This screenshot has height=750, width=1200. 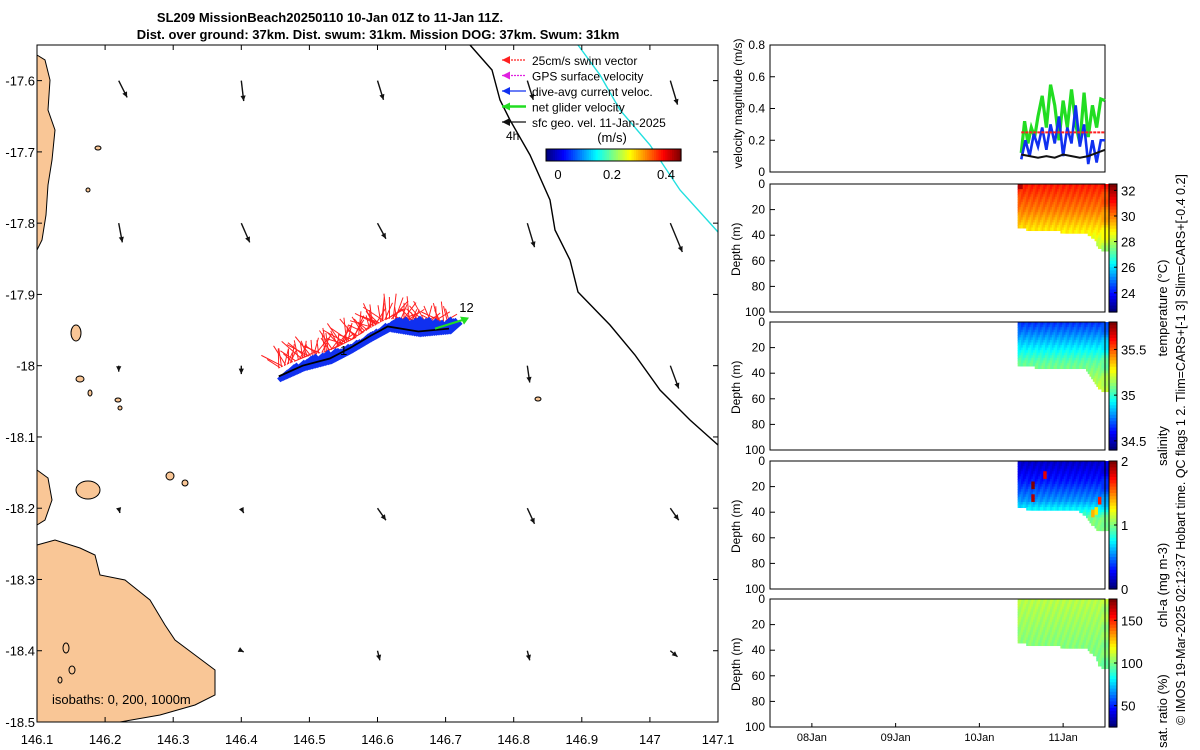 What do you see at coordinates (1124, 461) in the screenshot?
I see `chl-cbar-tick-label: 2` at bounding box center [1124, 461].